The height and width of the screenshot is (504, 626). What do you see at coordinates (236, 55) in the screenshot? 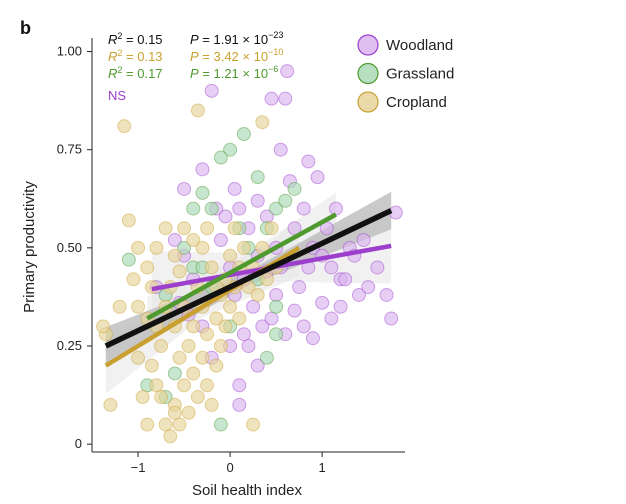
I see `p-value-text: P = 3.42 × 10−10` at bounding box center [236, 55].